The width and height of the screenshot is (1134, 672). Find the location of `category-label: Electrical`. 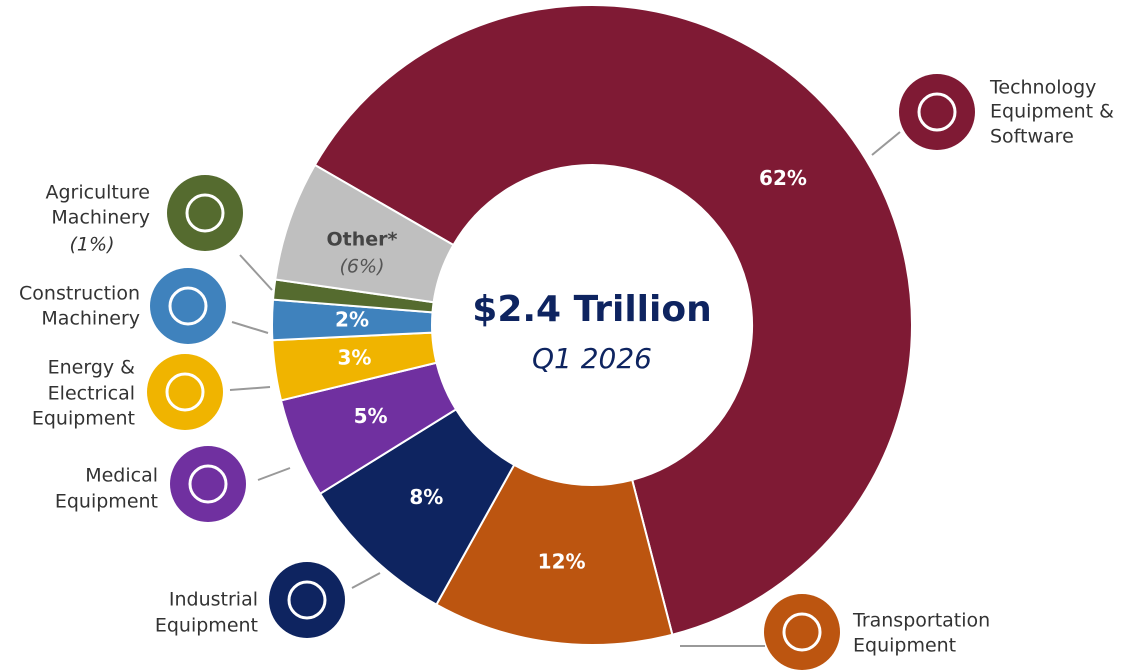

category-label: Electrical is located at coordinates (91, 394).